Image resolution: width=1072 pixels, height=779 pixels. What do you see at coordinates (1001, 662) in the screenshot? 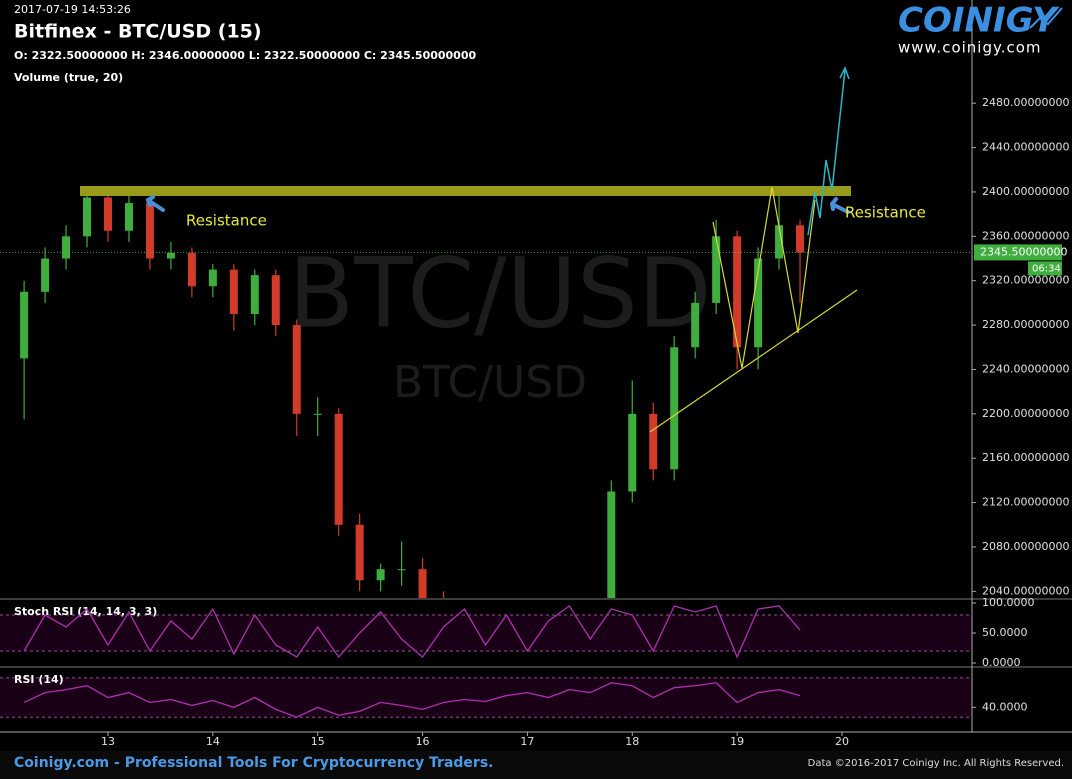
I see `y-tick-label: 0.0000` at bounding box center [1001, 662].